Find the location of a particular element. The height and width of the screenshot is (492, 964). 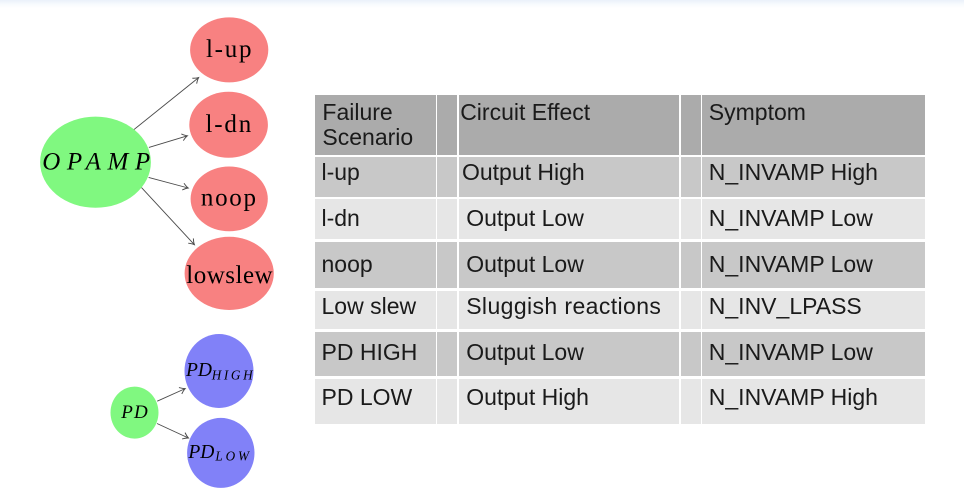

svg-text: lowslew is located at coordinates (229, 275).